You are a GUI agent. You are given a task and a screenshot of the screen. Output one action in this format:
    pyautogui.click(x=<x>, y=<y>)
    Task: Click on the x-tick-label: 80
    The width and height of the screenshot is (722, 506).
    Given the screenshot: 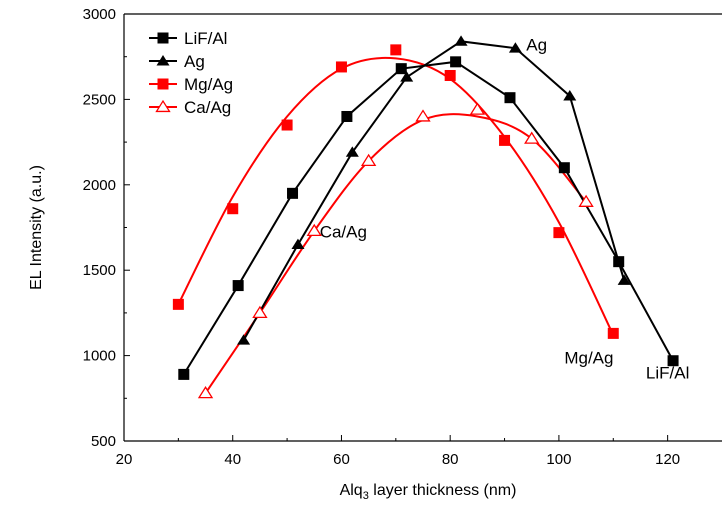 What is the action you would take?
    pyautogui.click(x=450, y=459)
    